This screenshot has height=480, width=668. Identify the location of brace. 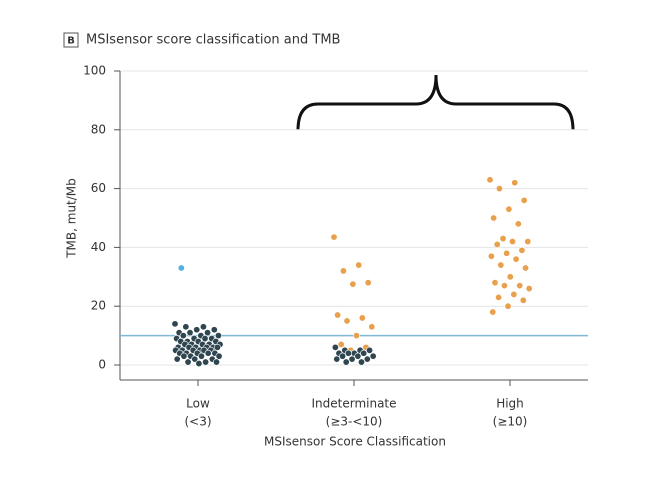
(435, 102).